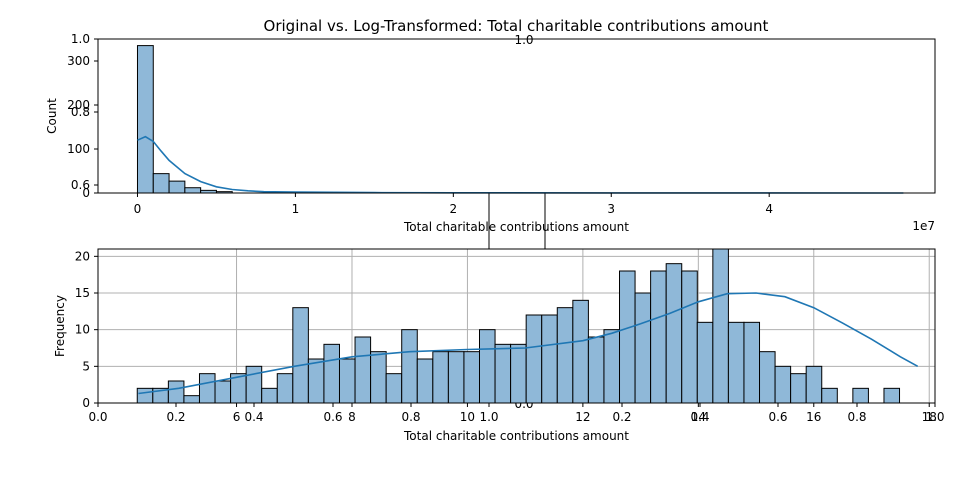  What do you see at coordinates (769, 209) in the screenshot?
I see `xtick-label: 4` at bounding box center [769, 209].